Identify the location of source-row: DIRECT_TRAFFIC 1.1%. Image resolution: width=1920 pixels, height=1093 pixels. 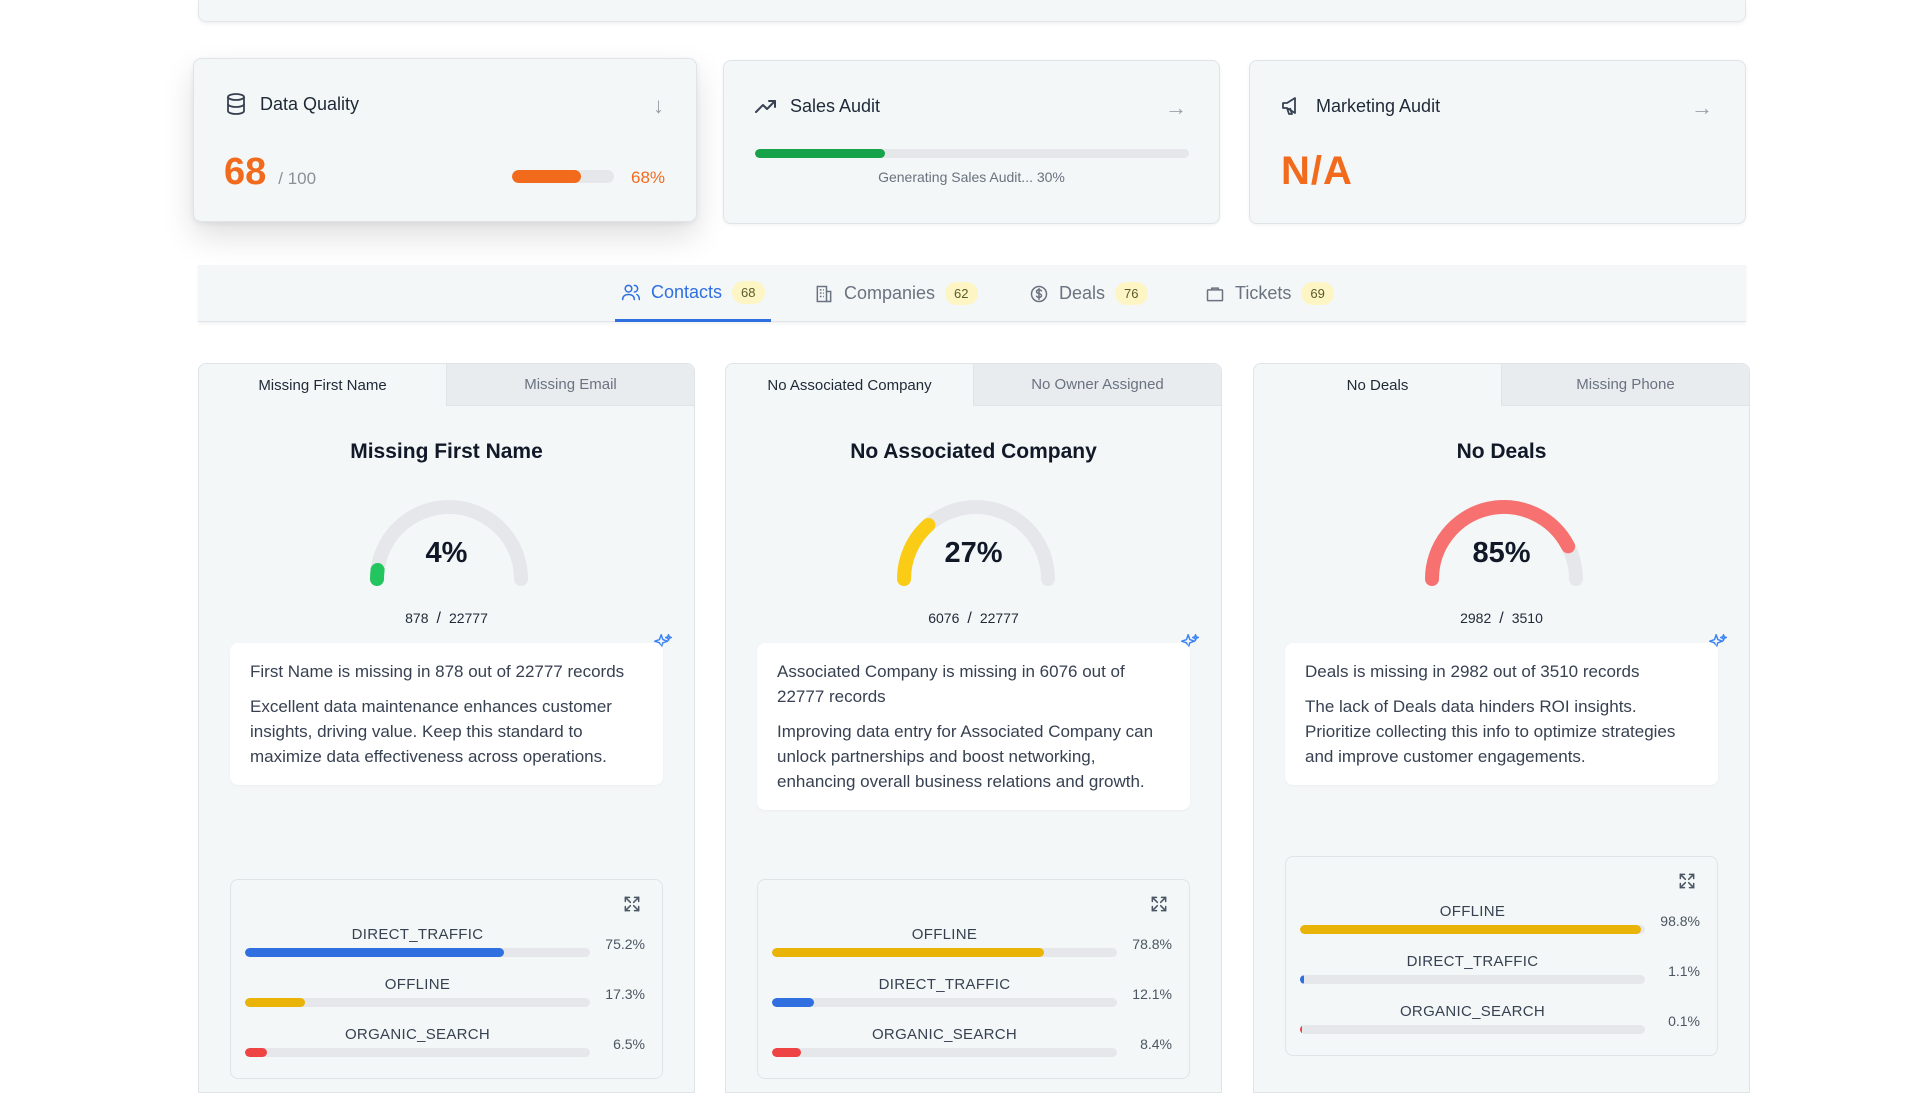
(1500, 973).